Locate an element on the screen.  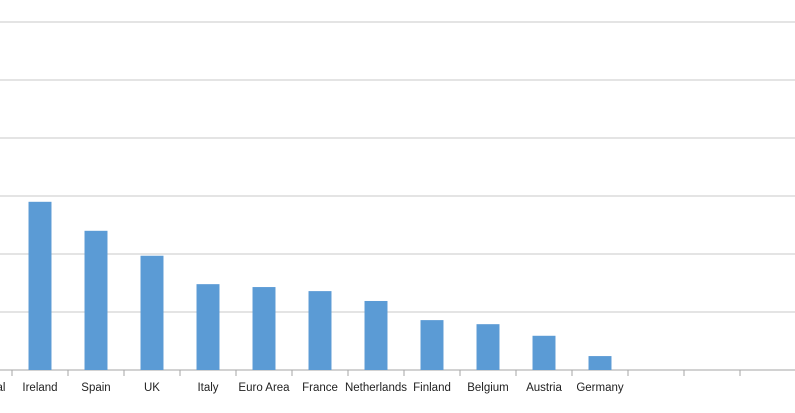
x-tick-label: Ireland is located at coordinates (39, 388).